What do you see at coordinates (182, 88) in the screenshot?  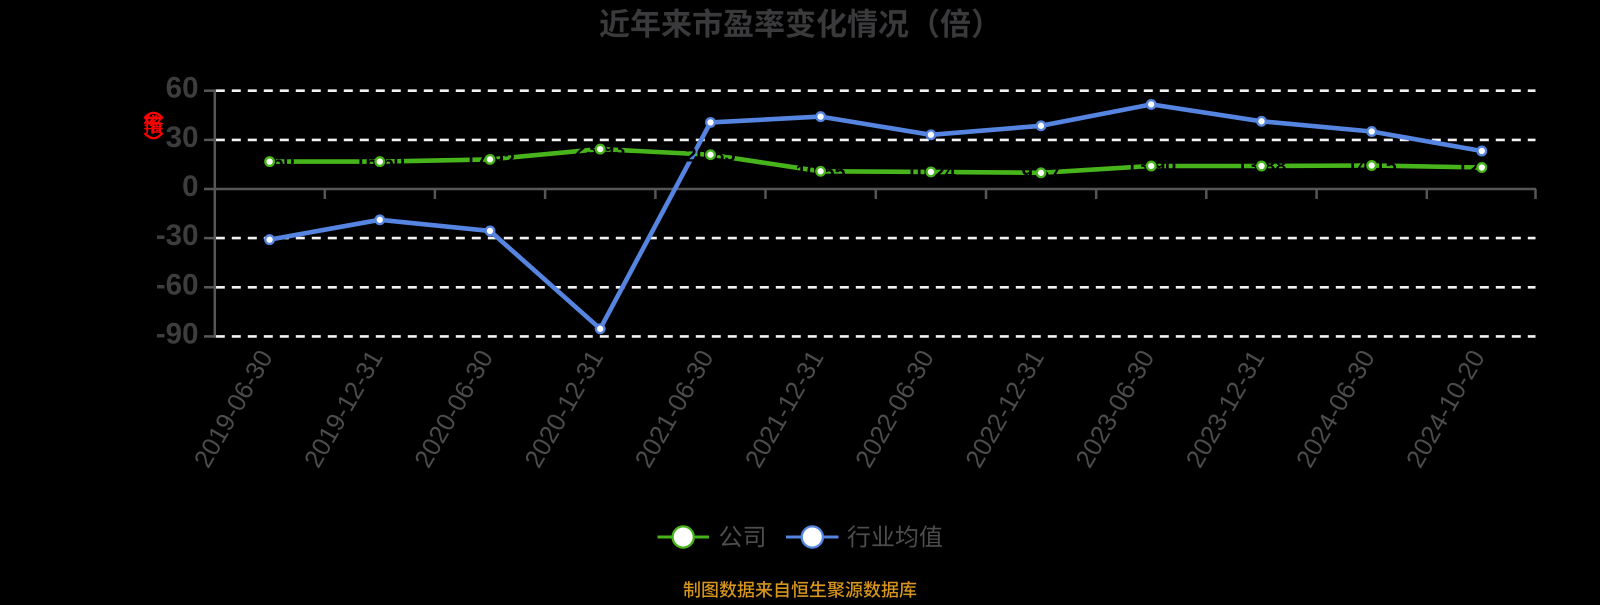 I see `svg-text: 60` at bounding box center [182, 88].